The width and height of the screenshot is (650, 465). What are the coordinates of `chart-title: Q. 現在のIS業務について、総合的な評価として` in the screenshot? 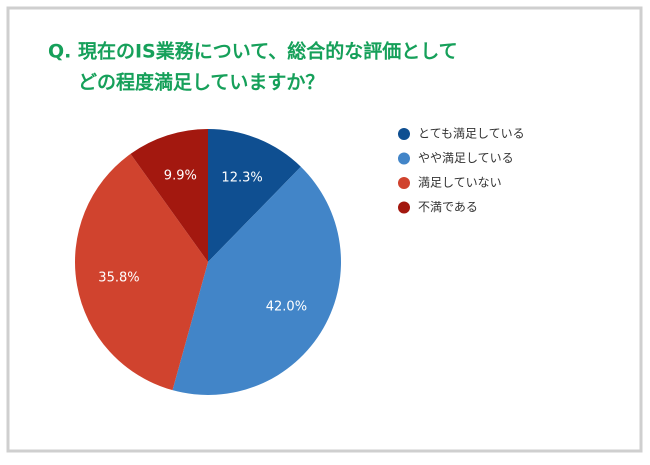 It's located at (253, 51).